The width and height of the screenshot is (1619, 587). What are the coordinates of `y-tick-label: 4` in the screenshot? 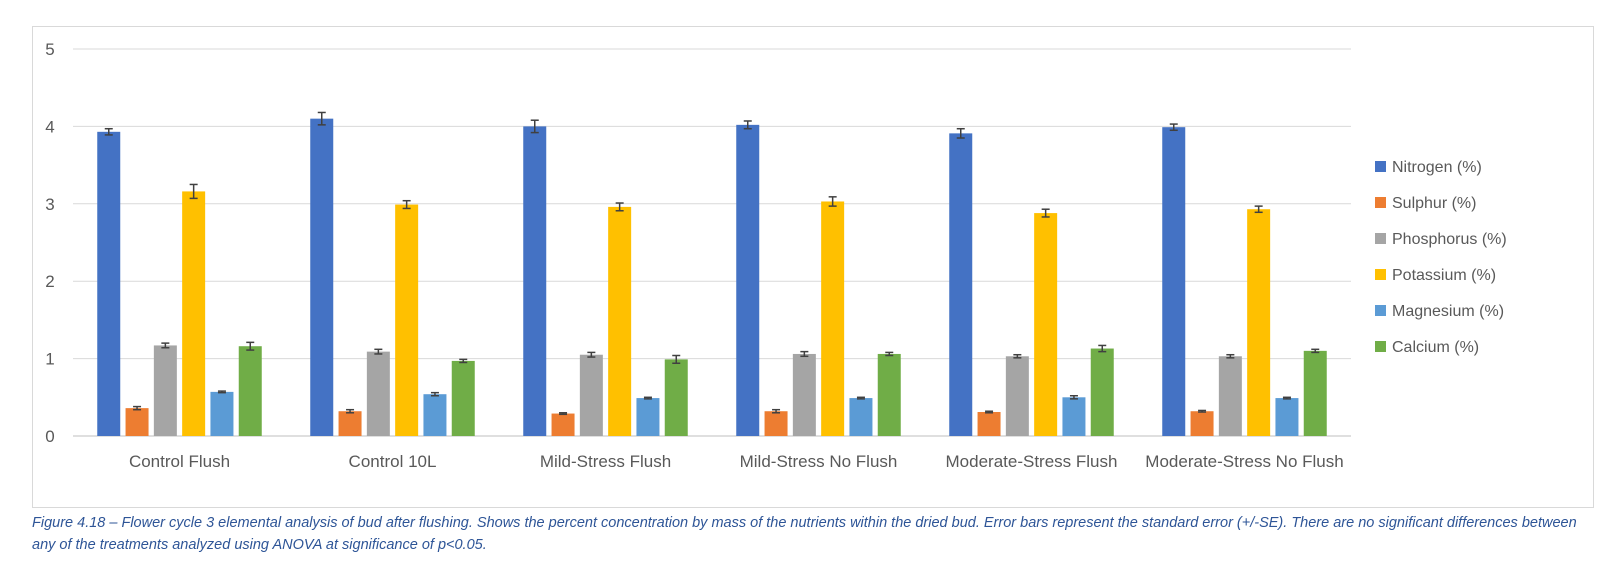 It's located at (49, 126).